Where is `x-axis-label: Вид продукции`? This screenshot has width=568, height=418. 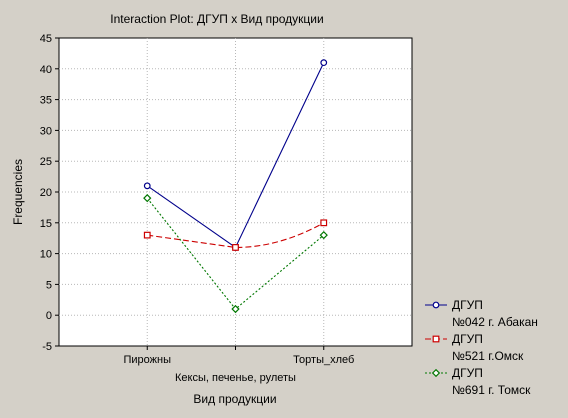 x-axis-label: Вид продукции is located at coordinates (234, 399).